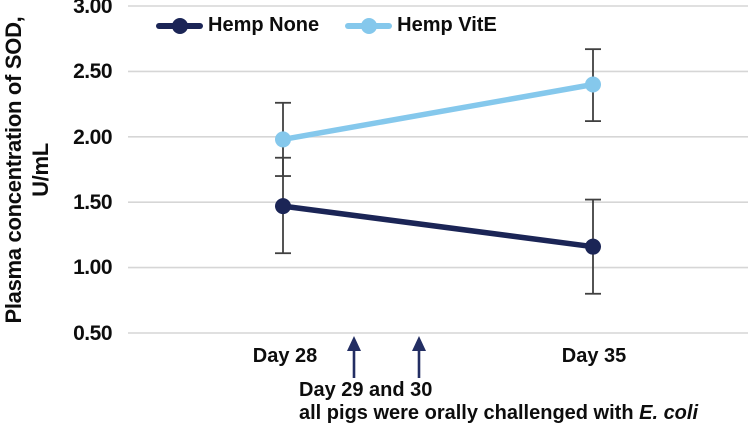 This screenshot has width=749, height=429. What do you see at coordinates (92, 137) in the screenshot?
I see `y-tick-label: 2.00` at bounding box center [92, 137].